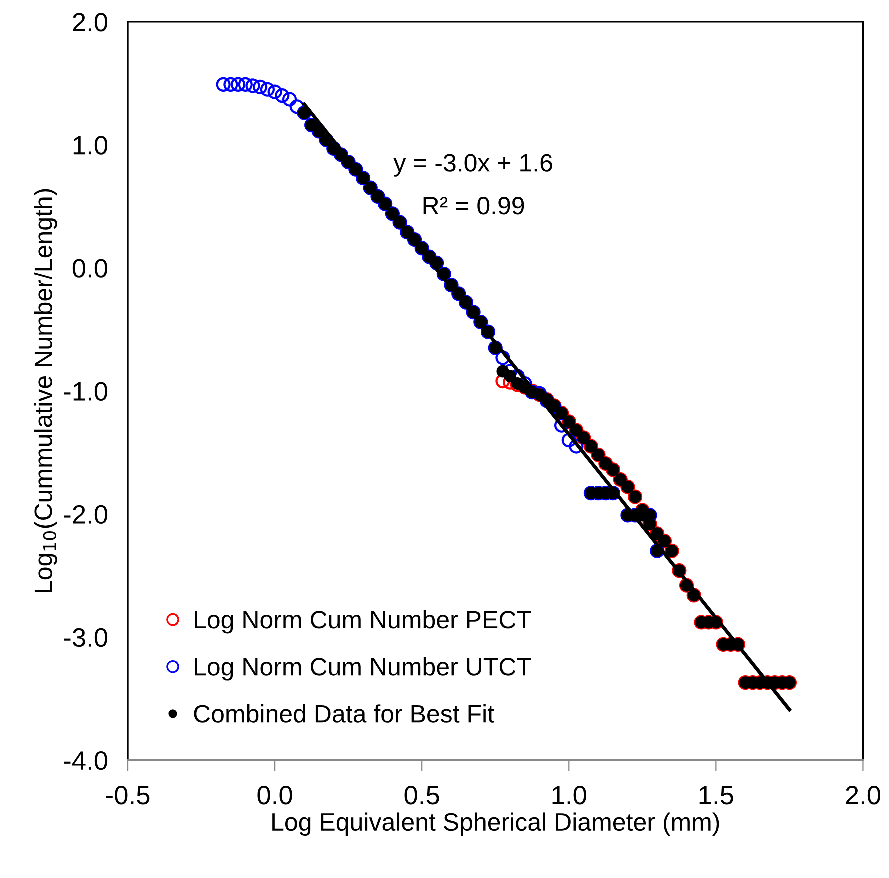 The width and height of the screenshot is (889, 878). Describe the element at coordinates (474, 206) in the screenshot. I see `annotation: R² = 0.99` at that location.